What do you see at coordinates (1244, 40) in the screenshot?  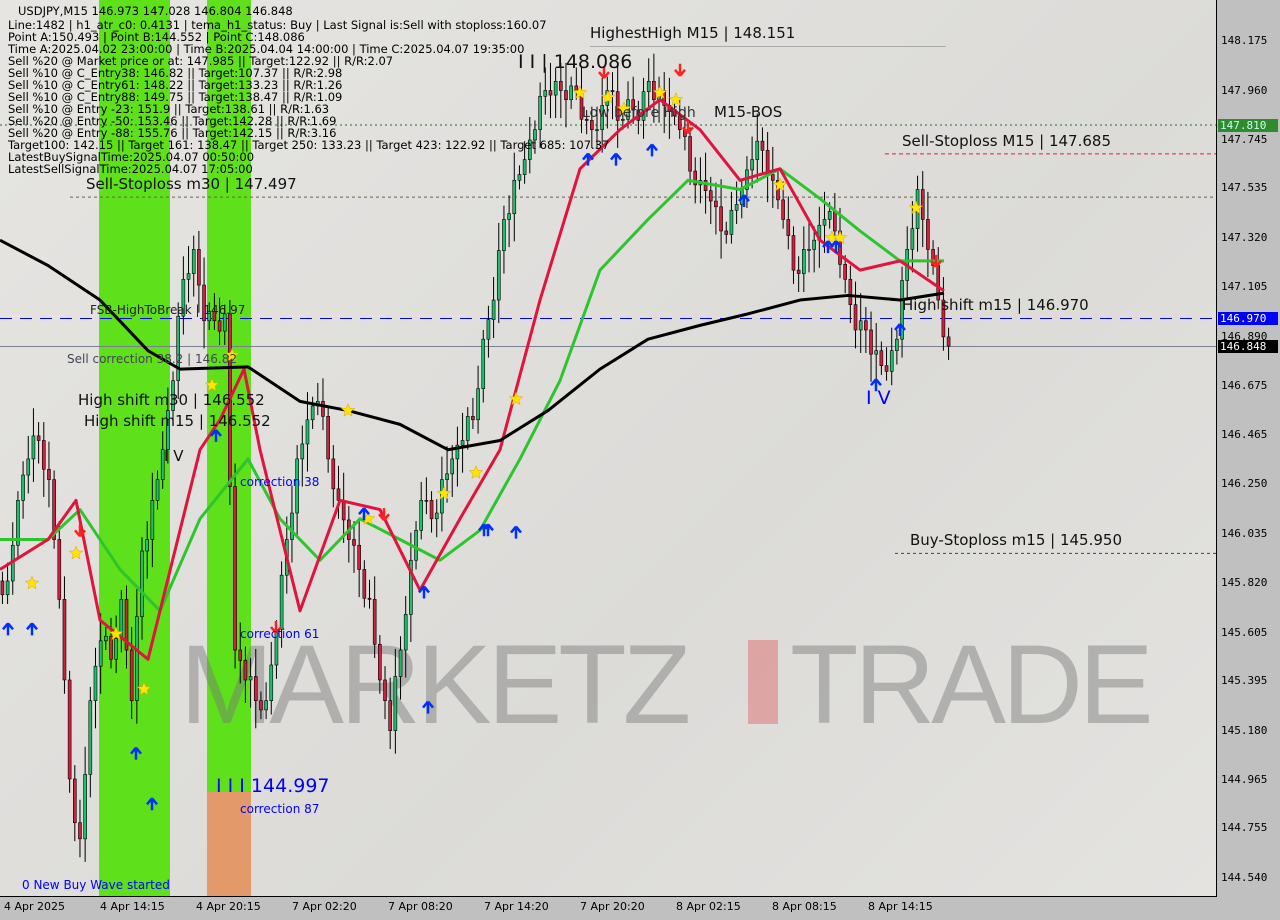 I see `y-tick-label: 148.175` at bounding box center [1244, 40].